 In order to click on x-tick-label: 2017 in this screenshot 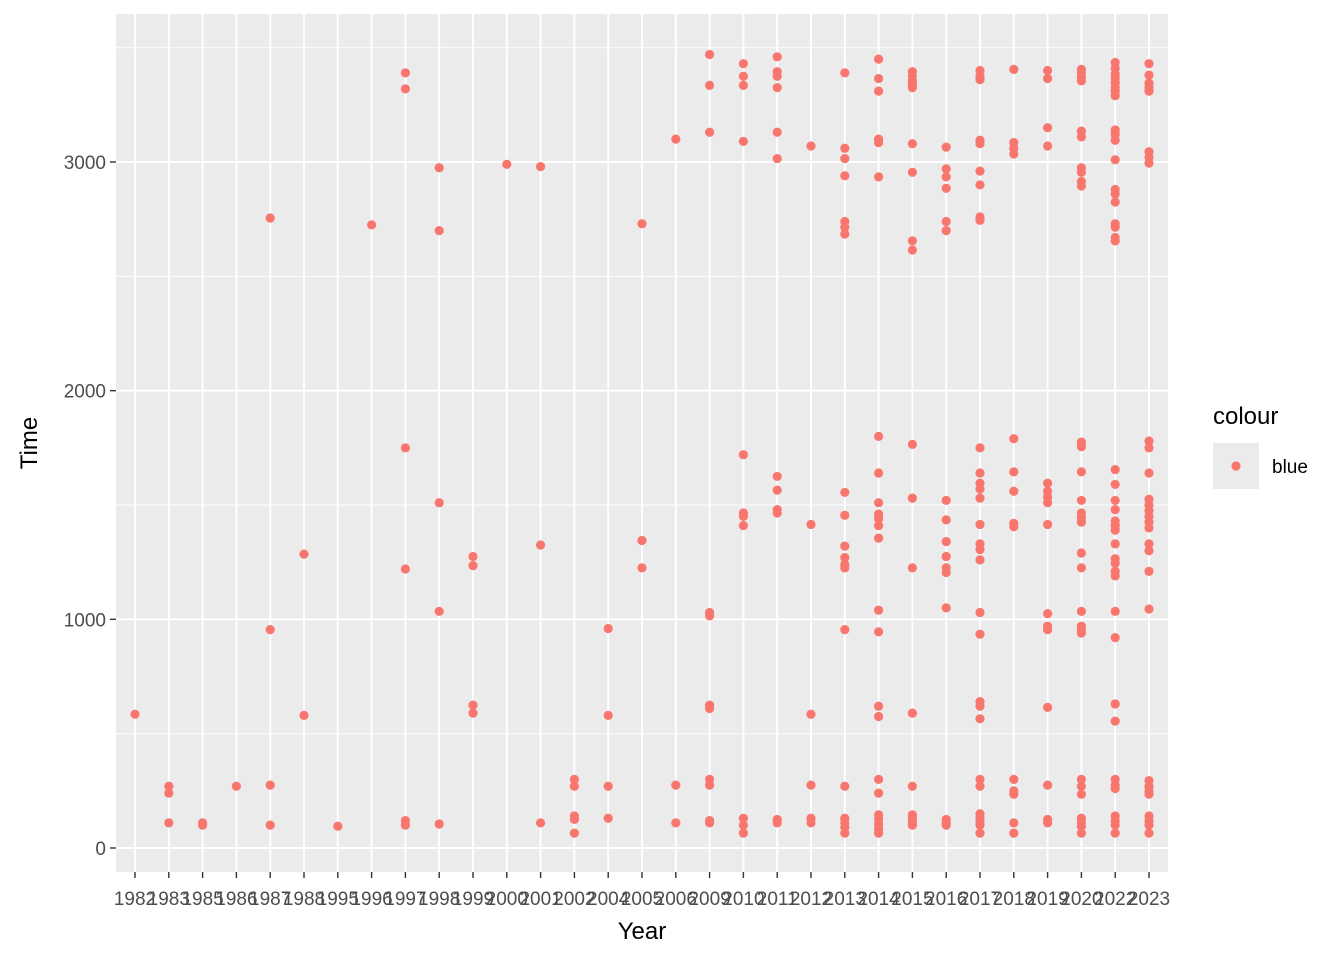, I will do `click(980, 899)`.